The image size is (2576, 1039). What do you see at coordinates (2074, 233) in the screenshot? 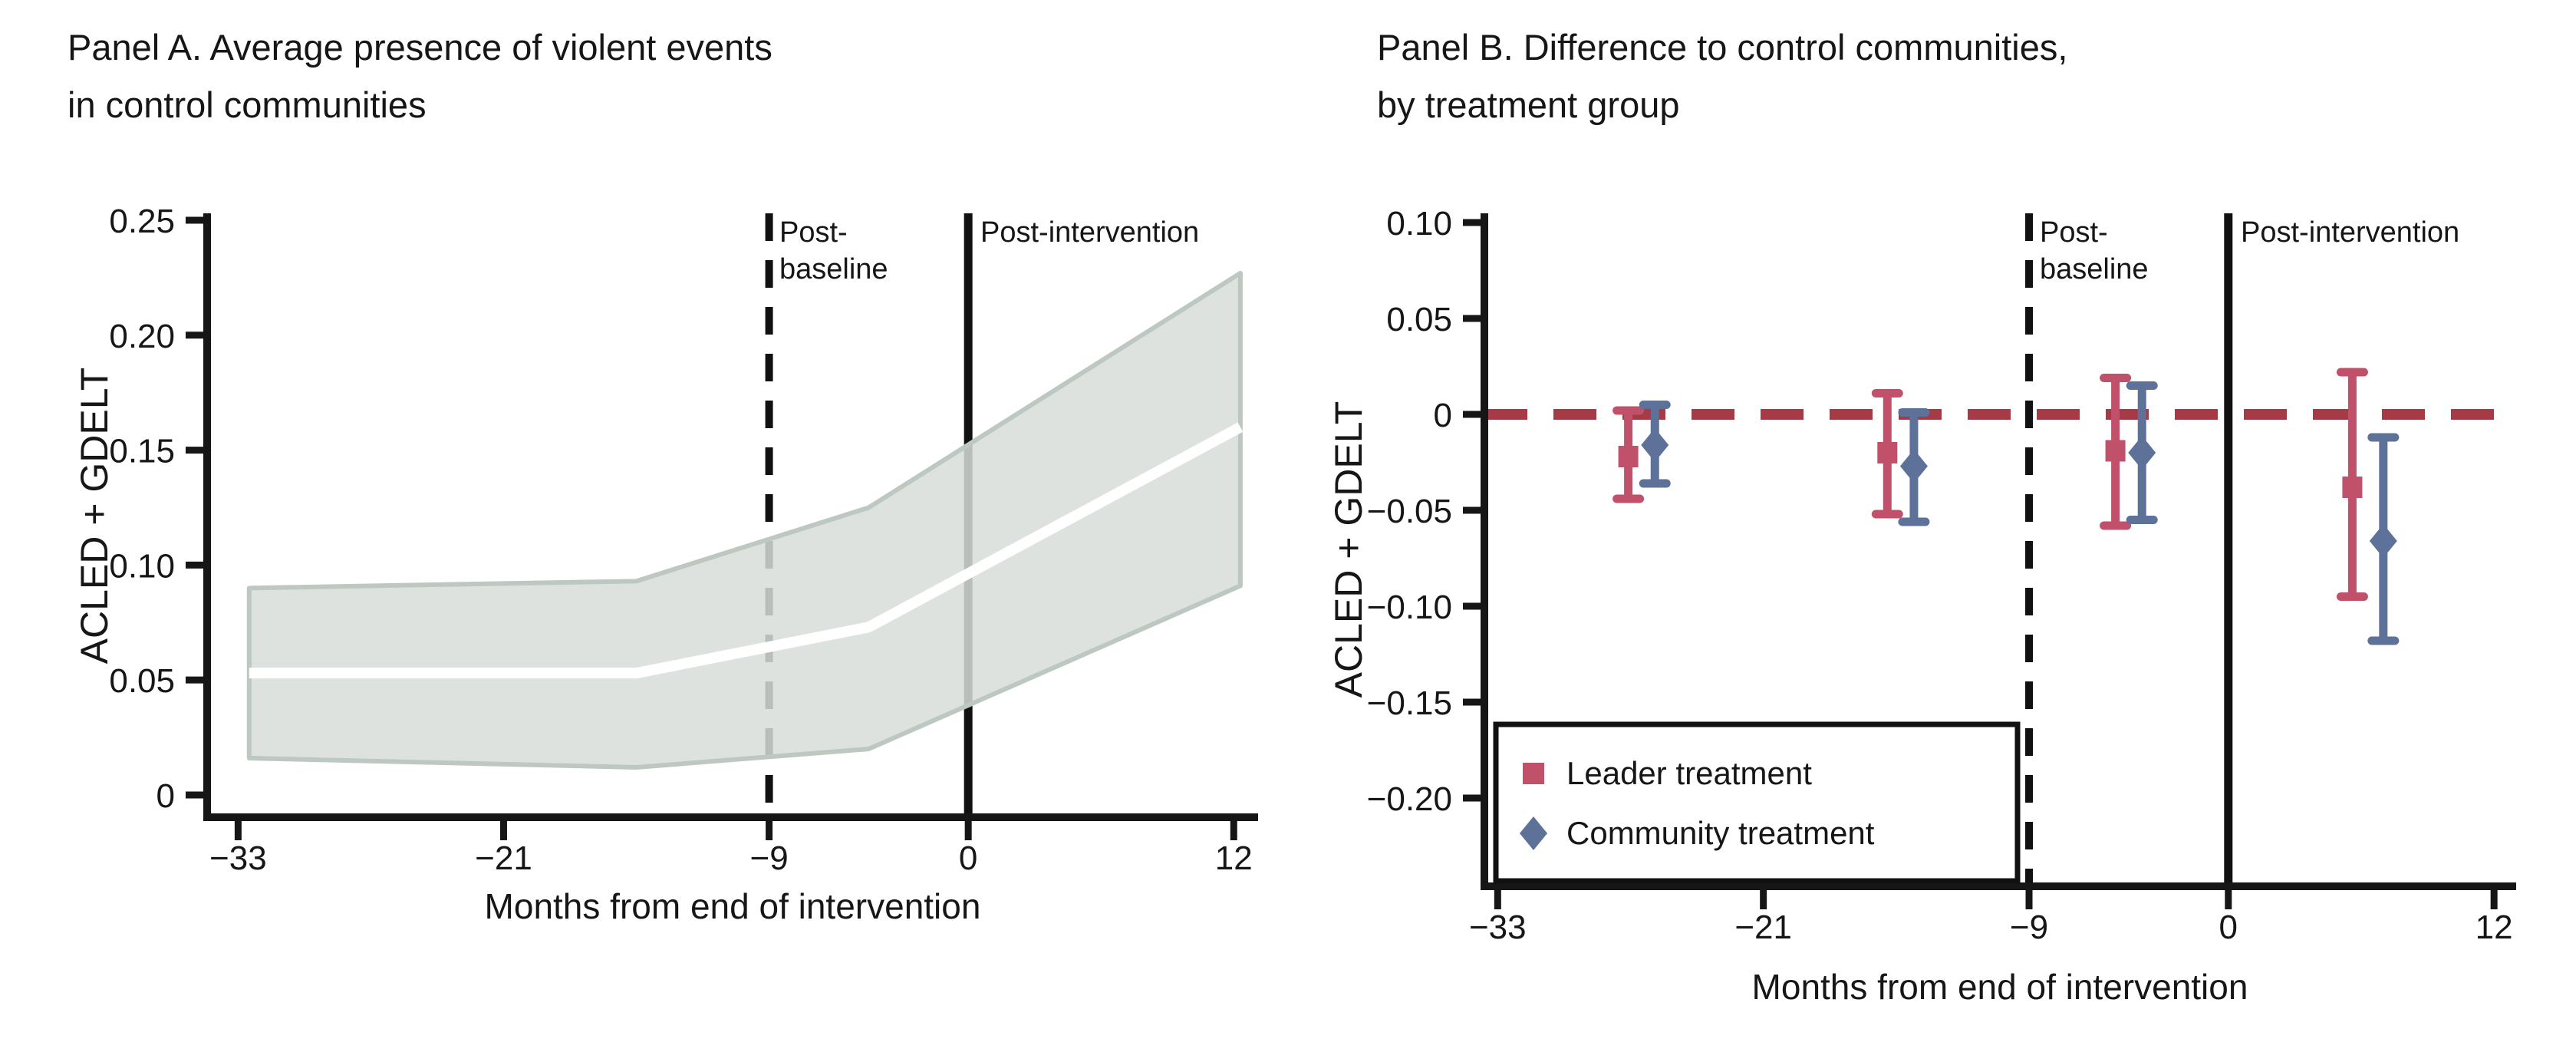
I see `panel-b-post-baseline-label-line1: Post-` at bounding box center [2074, 233].